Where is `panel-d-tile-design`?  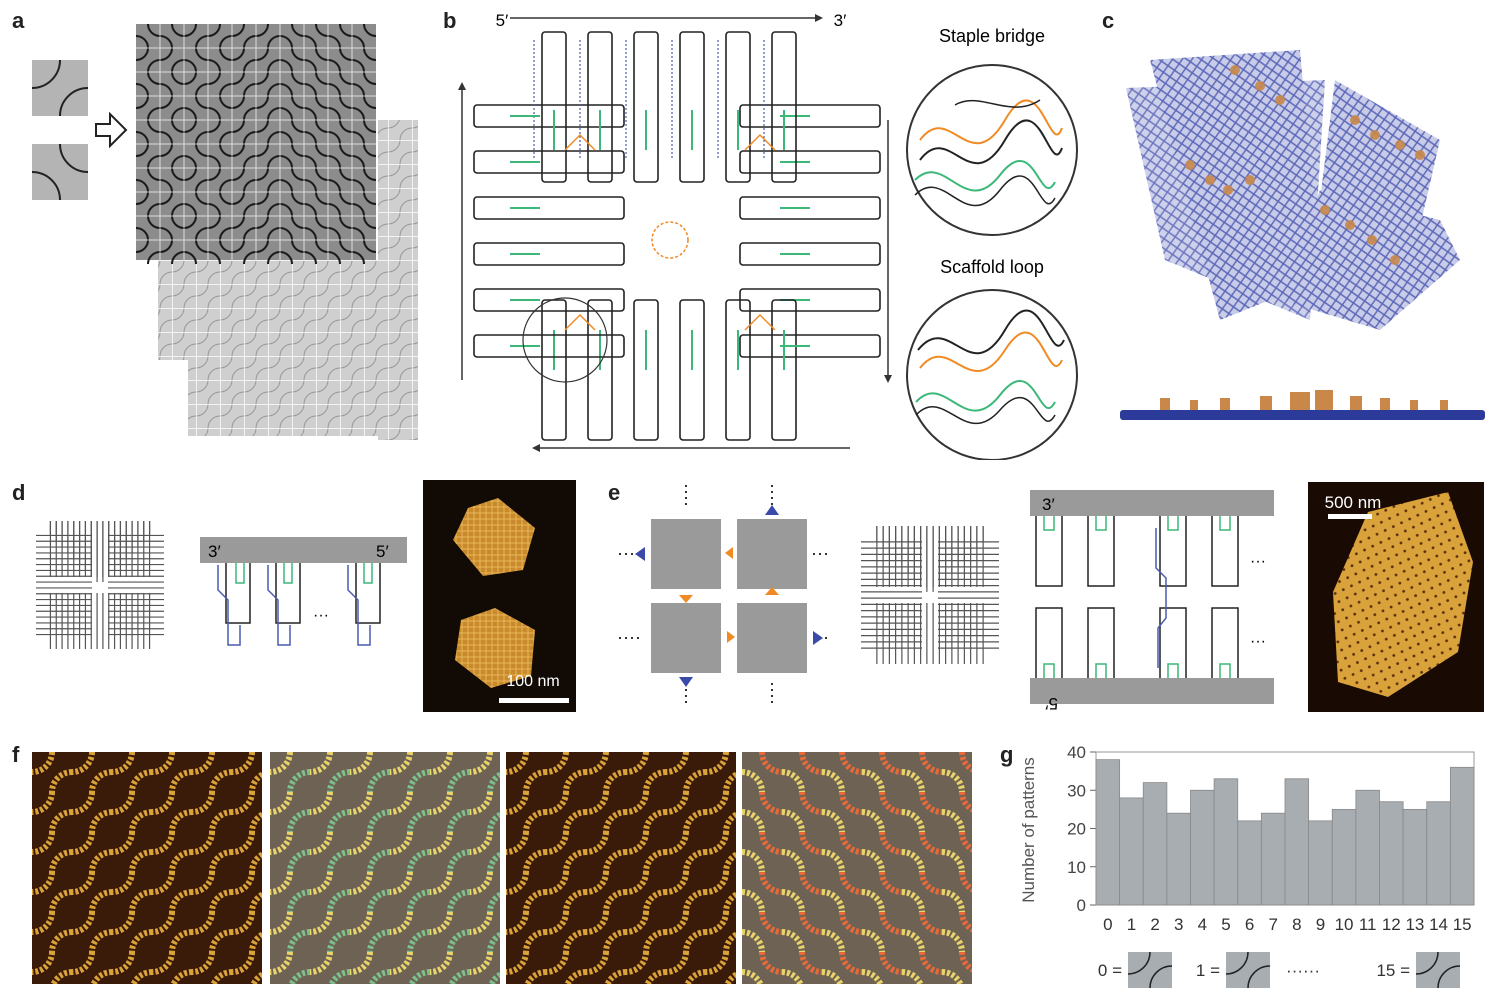
panel-d-tile-design is located at coordinates (100, 585).